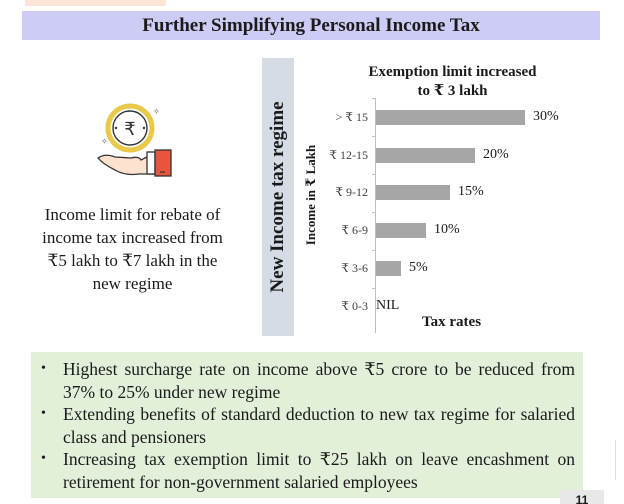  Describe the element at coordinates (375, 215) in the screenshot. I see `chart-y-axis` at that location.